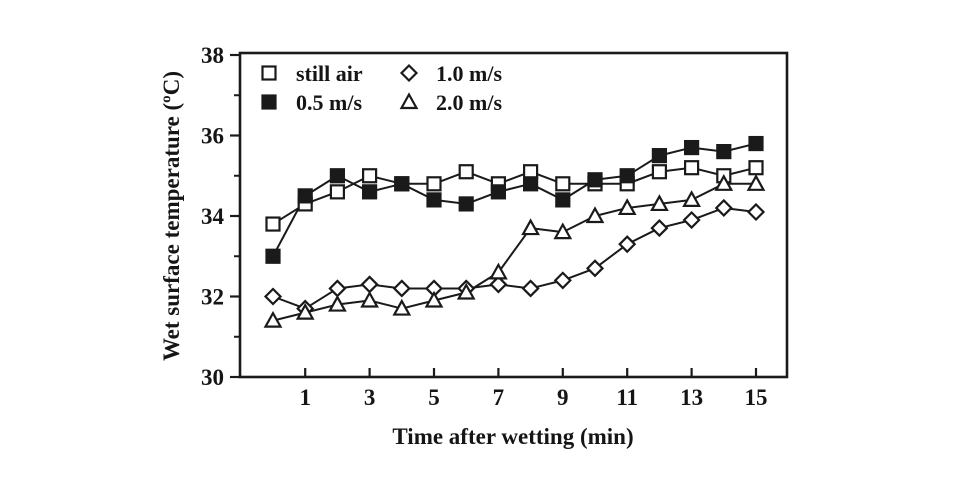  What do you see at coordinates (691, 397) in the screenshot?
I see `x-tick-label: 13` at bounding box center [691, 397].